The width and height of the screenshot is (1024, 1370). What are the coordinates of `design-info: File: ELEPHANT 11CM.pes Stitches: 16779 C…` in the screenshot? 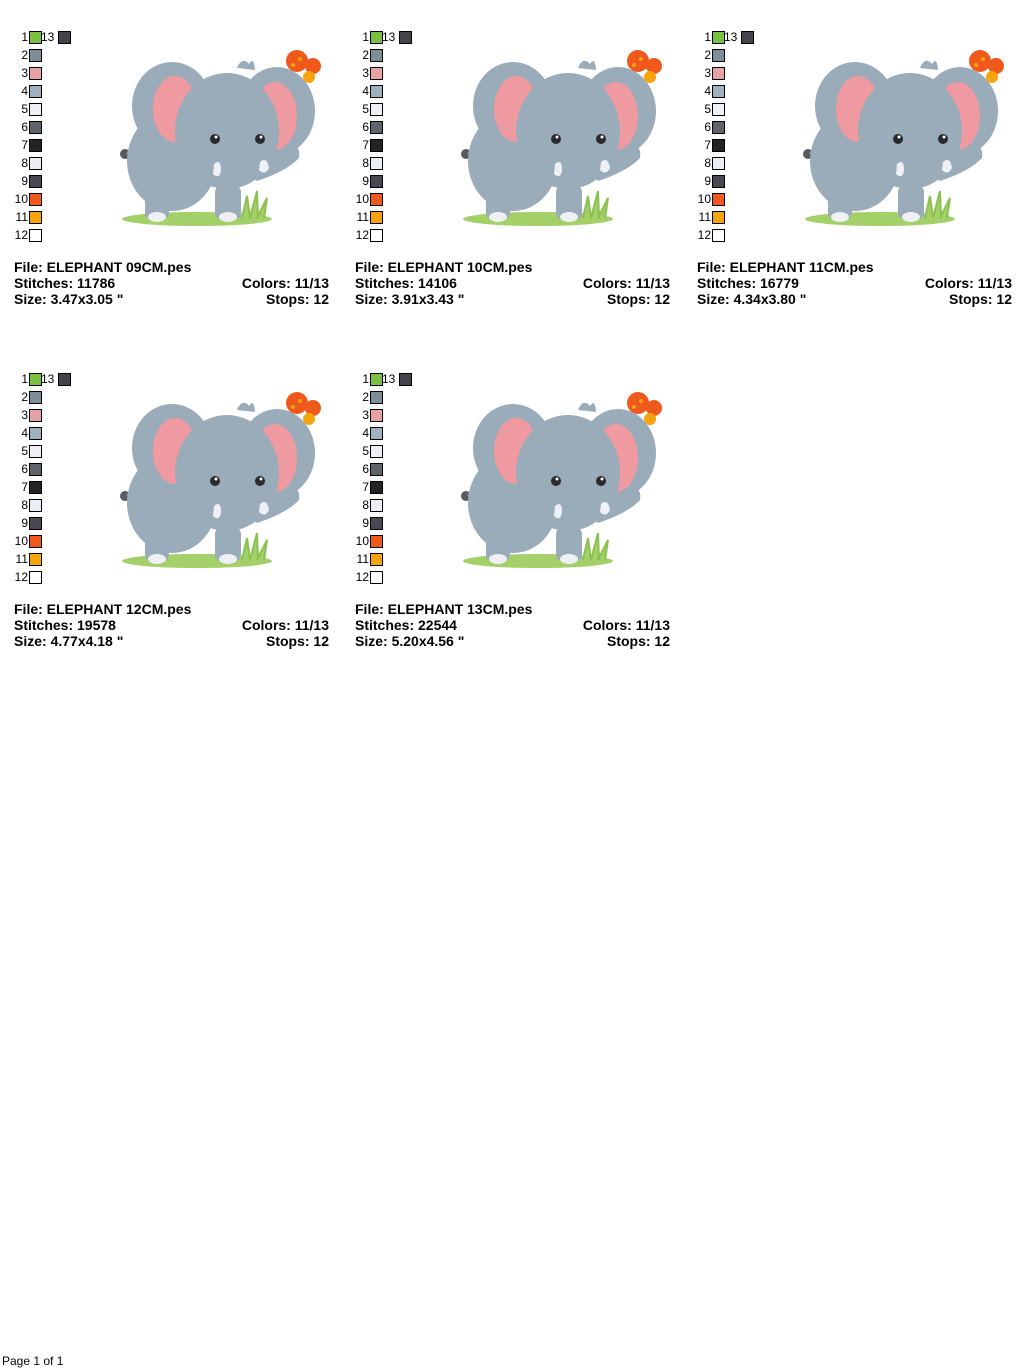 It's located at (854, 283).